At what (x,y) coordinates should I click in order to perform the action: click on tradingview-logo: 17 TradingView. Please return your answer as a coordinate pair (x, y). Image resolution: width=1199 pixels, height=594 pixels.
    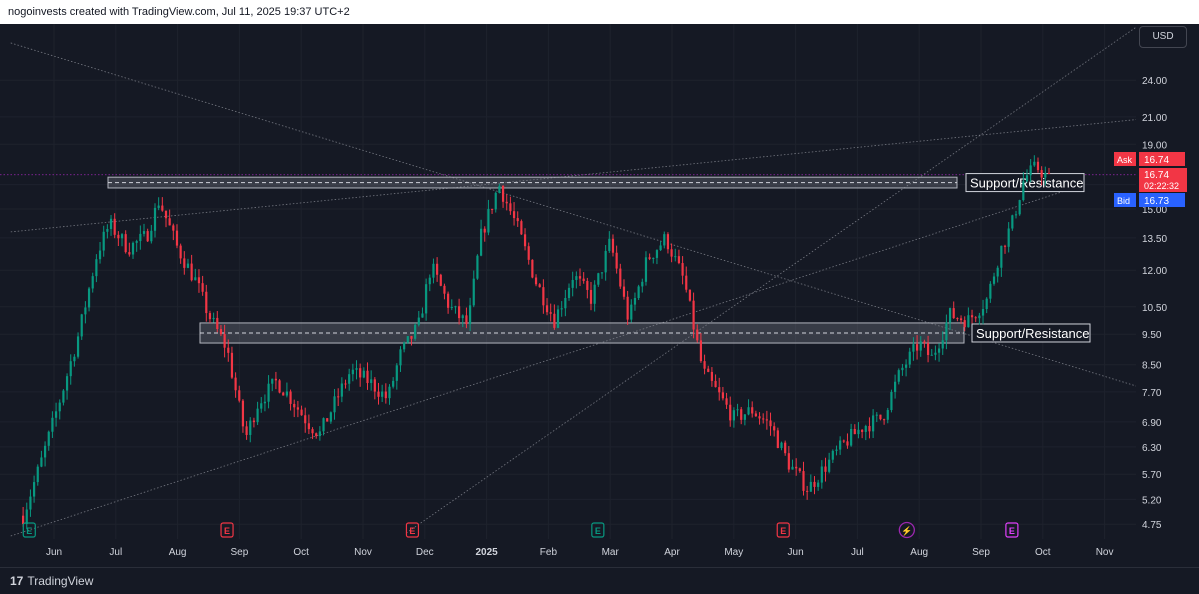
    Looking at the image, I should click on (51, 581).